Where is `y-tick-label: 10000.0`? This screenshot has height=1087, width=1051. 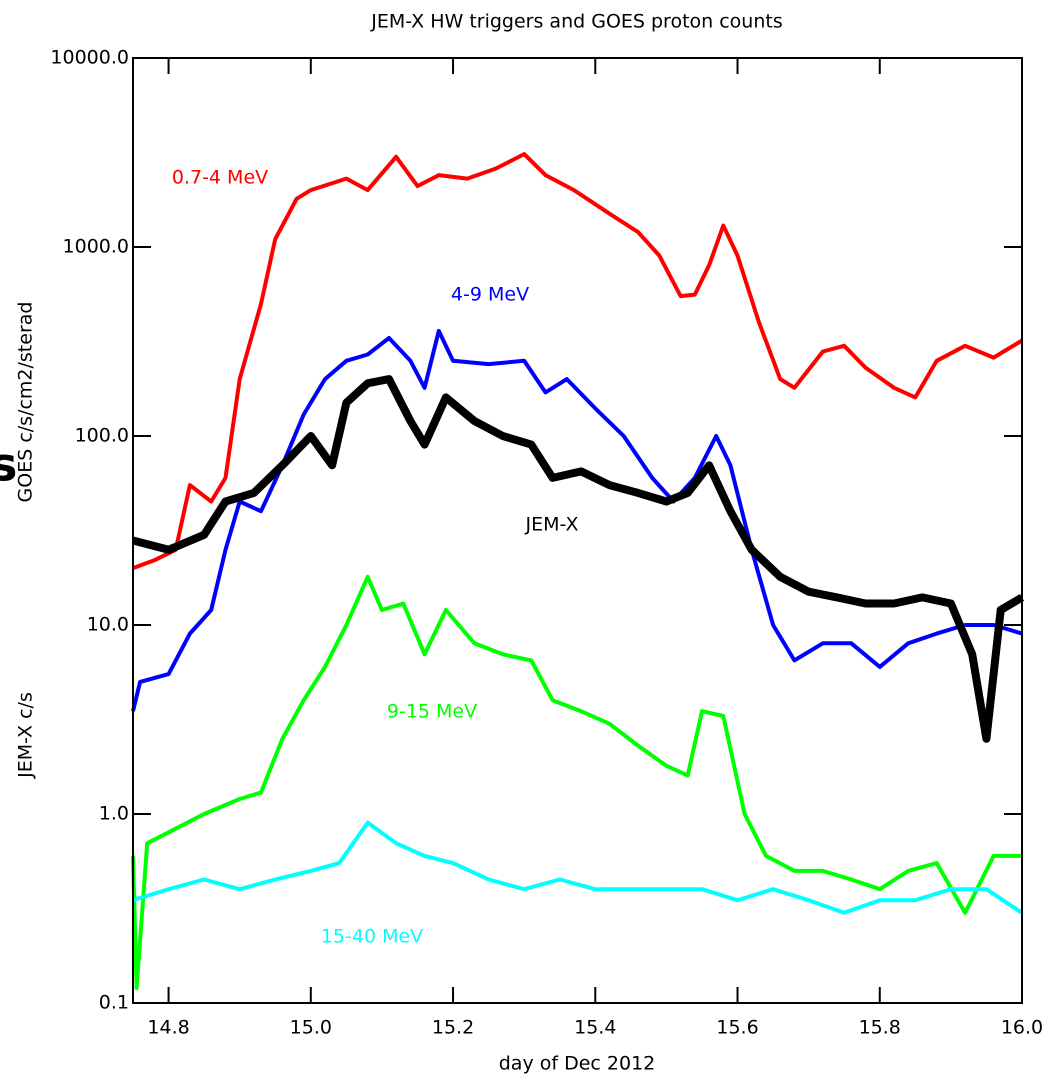
y-tick-label: 10000.0 is located at coordinates (89, 58).